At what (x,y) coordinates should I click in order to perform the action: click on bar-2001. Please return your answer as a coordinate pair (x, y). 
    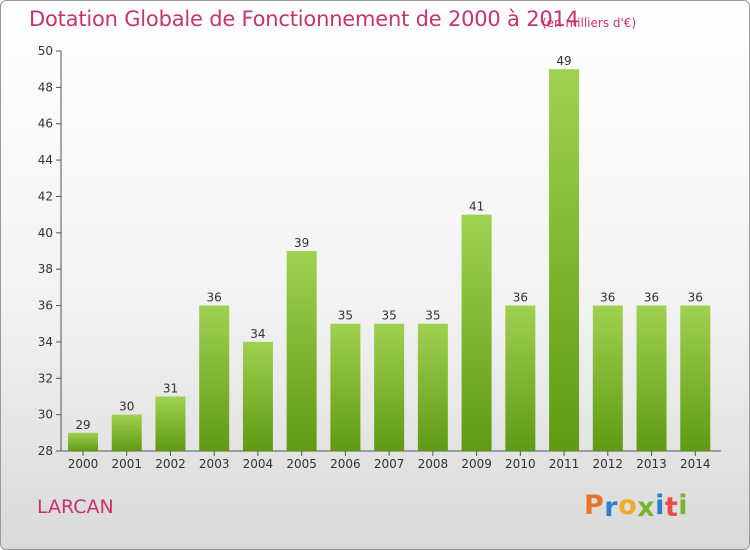
    Looking at the image, I should click on (126, 432).